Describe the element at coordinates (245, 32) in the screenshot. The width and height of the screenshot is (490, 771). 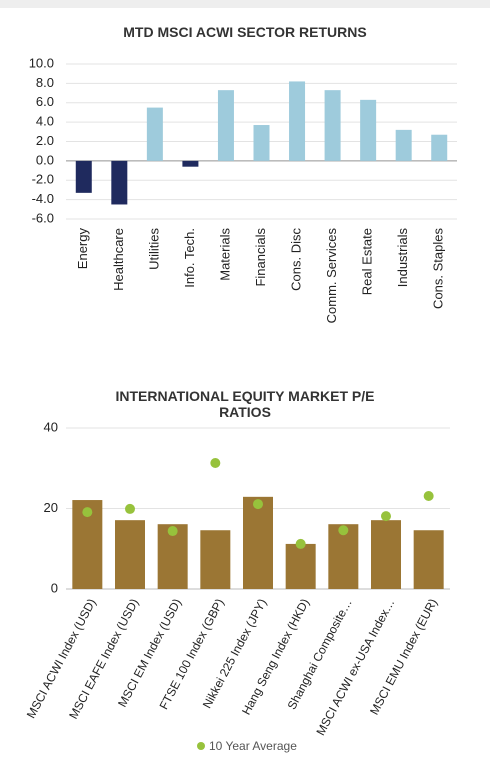
I see `chart-title: MTD MSCI ACWI SECTOR RETURNS` at that location.